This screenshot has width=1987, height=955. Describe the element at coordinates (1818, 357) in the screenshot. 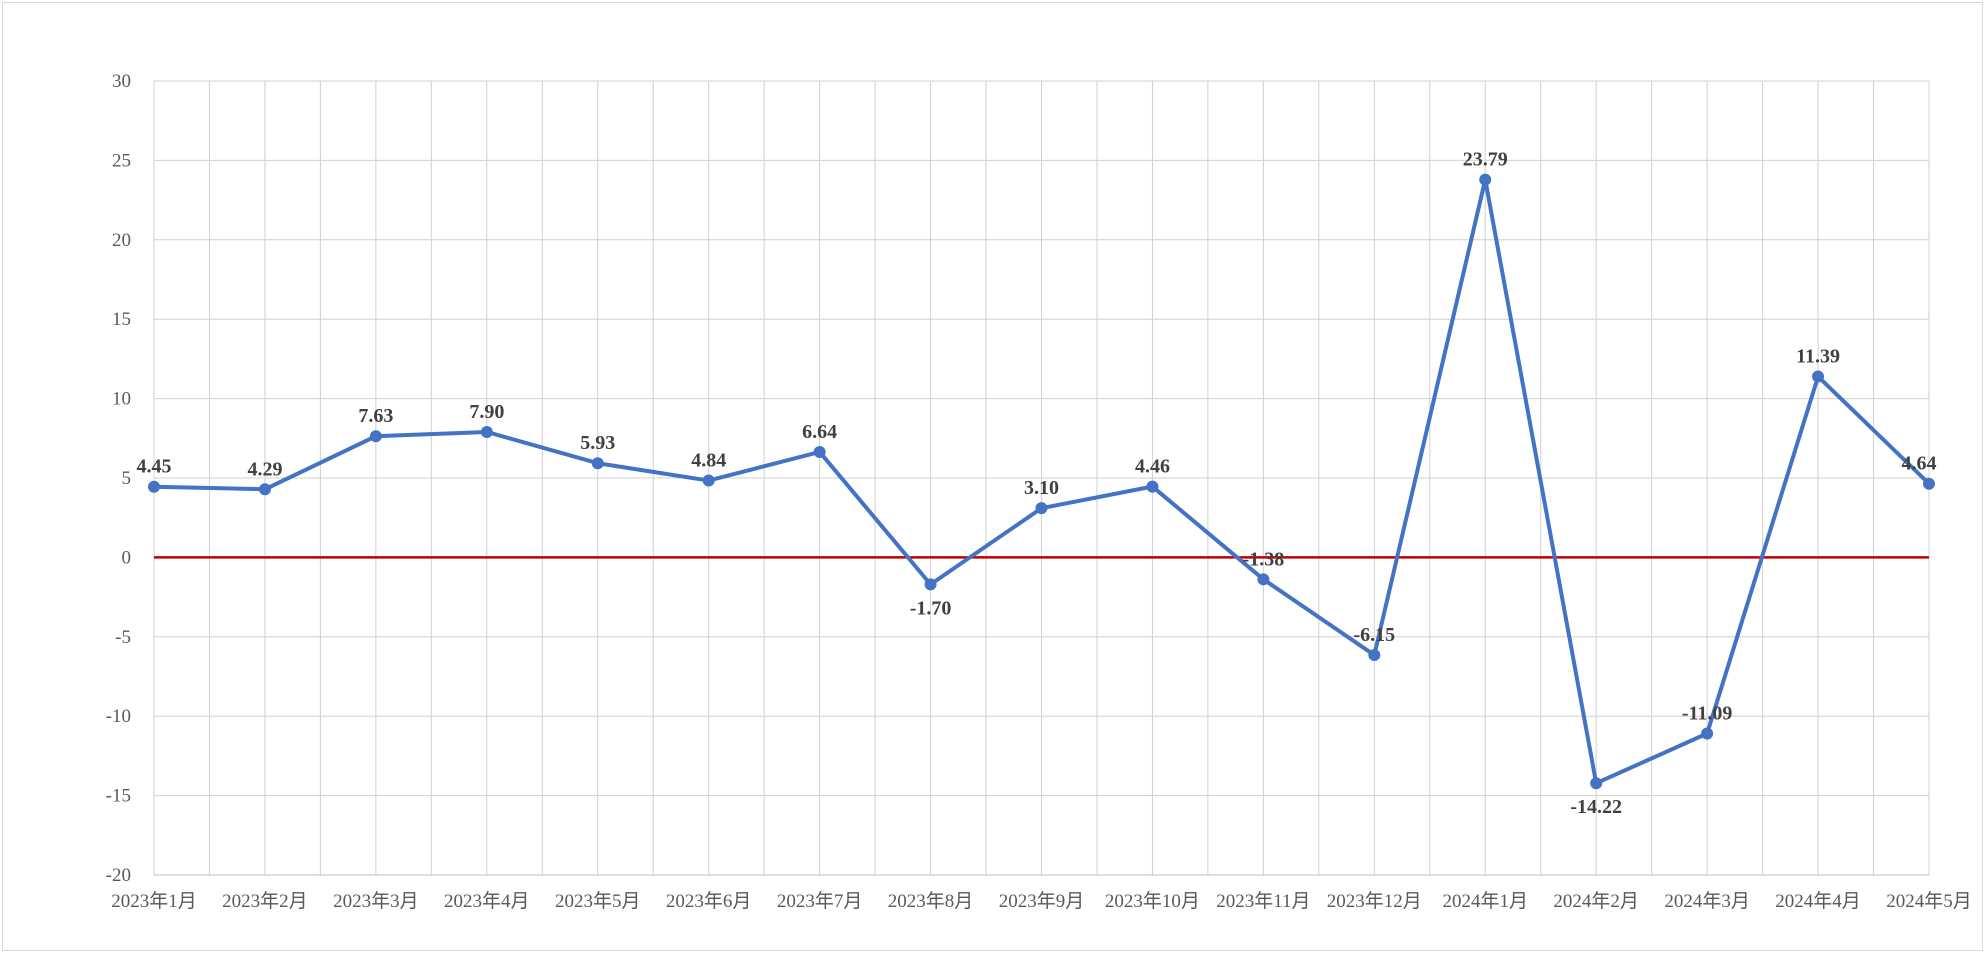

I see `data-label: 11.39` at that location.